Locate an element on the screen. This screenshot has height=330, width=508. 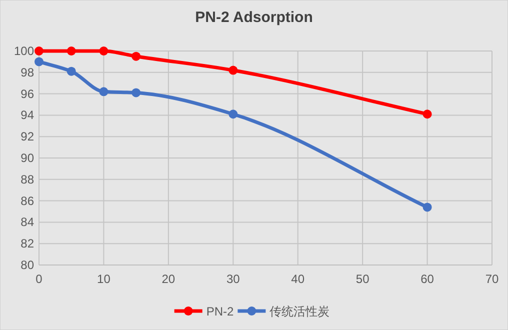
y-tick-label: 94 is located at coordinates (27, 115).